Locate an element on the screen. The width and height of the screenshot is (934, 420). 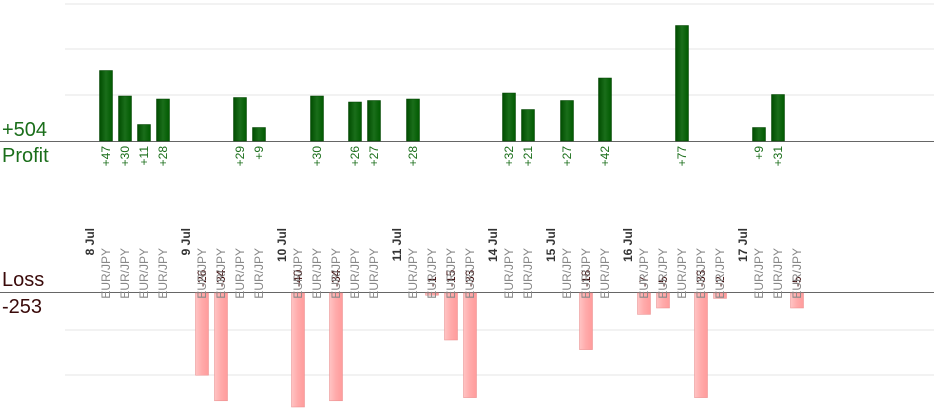
profit-value-label: +77 is located at coordinates (682, 156).